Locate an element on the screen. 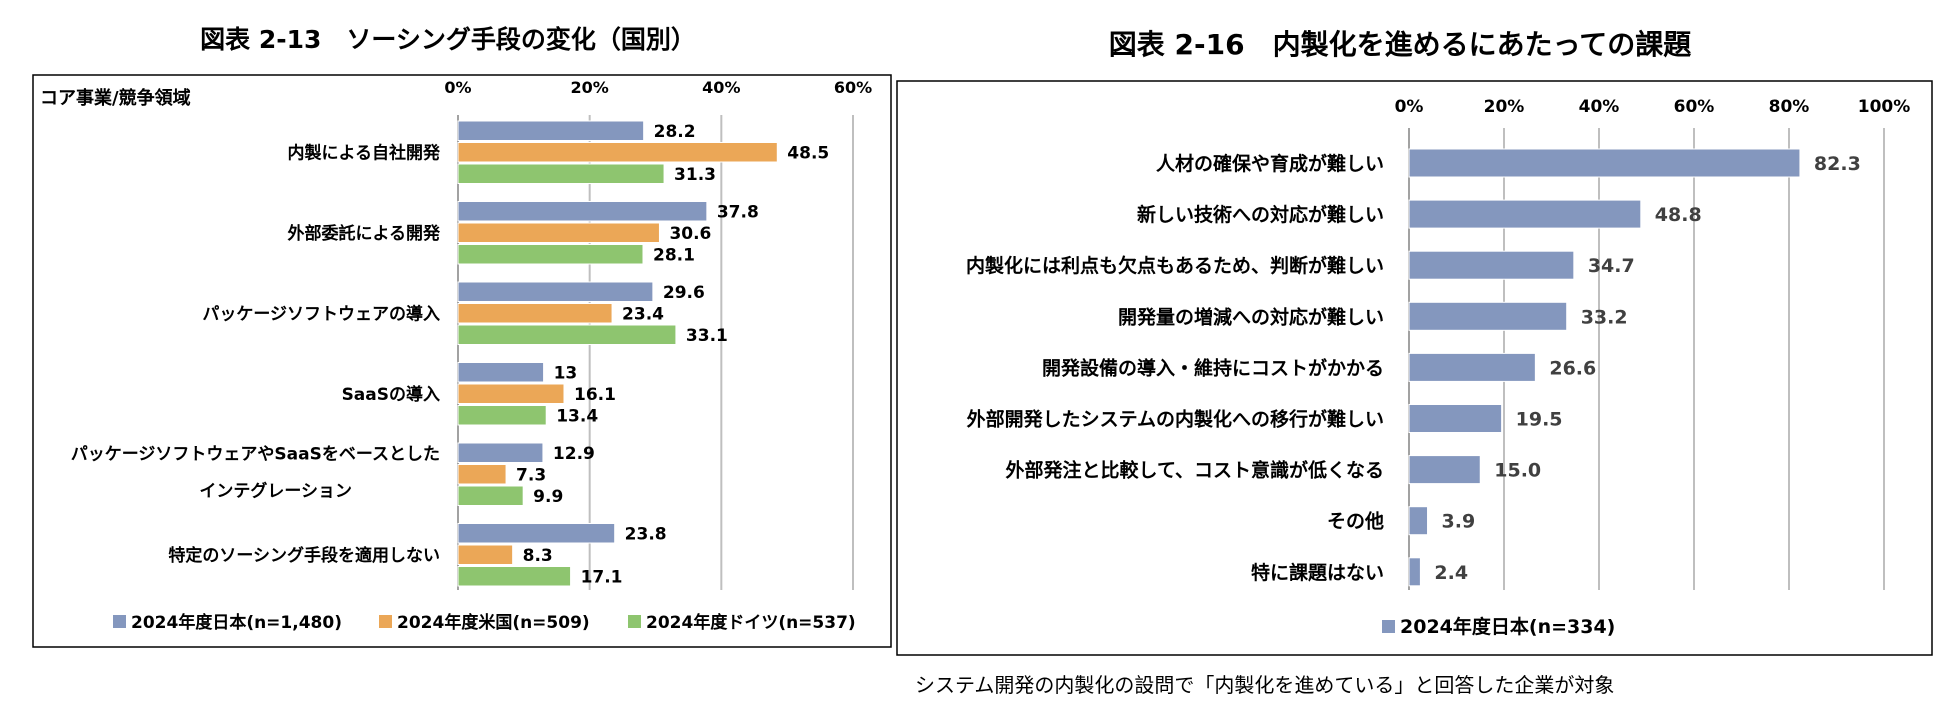  data-label: 15.0 is located at coordinates (1517, 471).